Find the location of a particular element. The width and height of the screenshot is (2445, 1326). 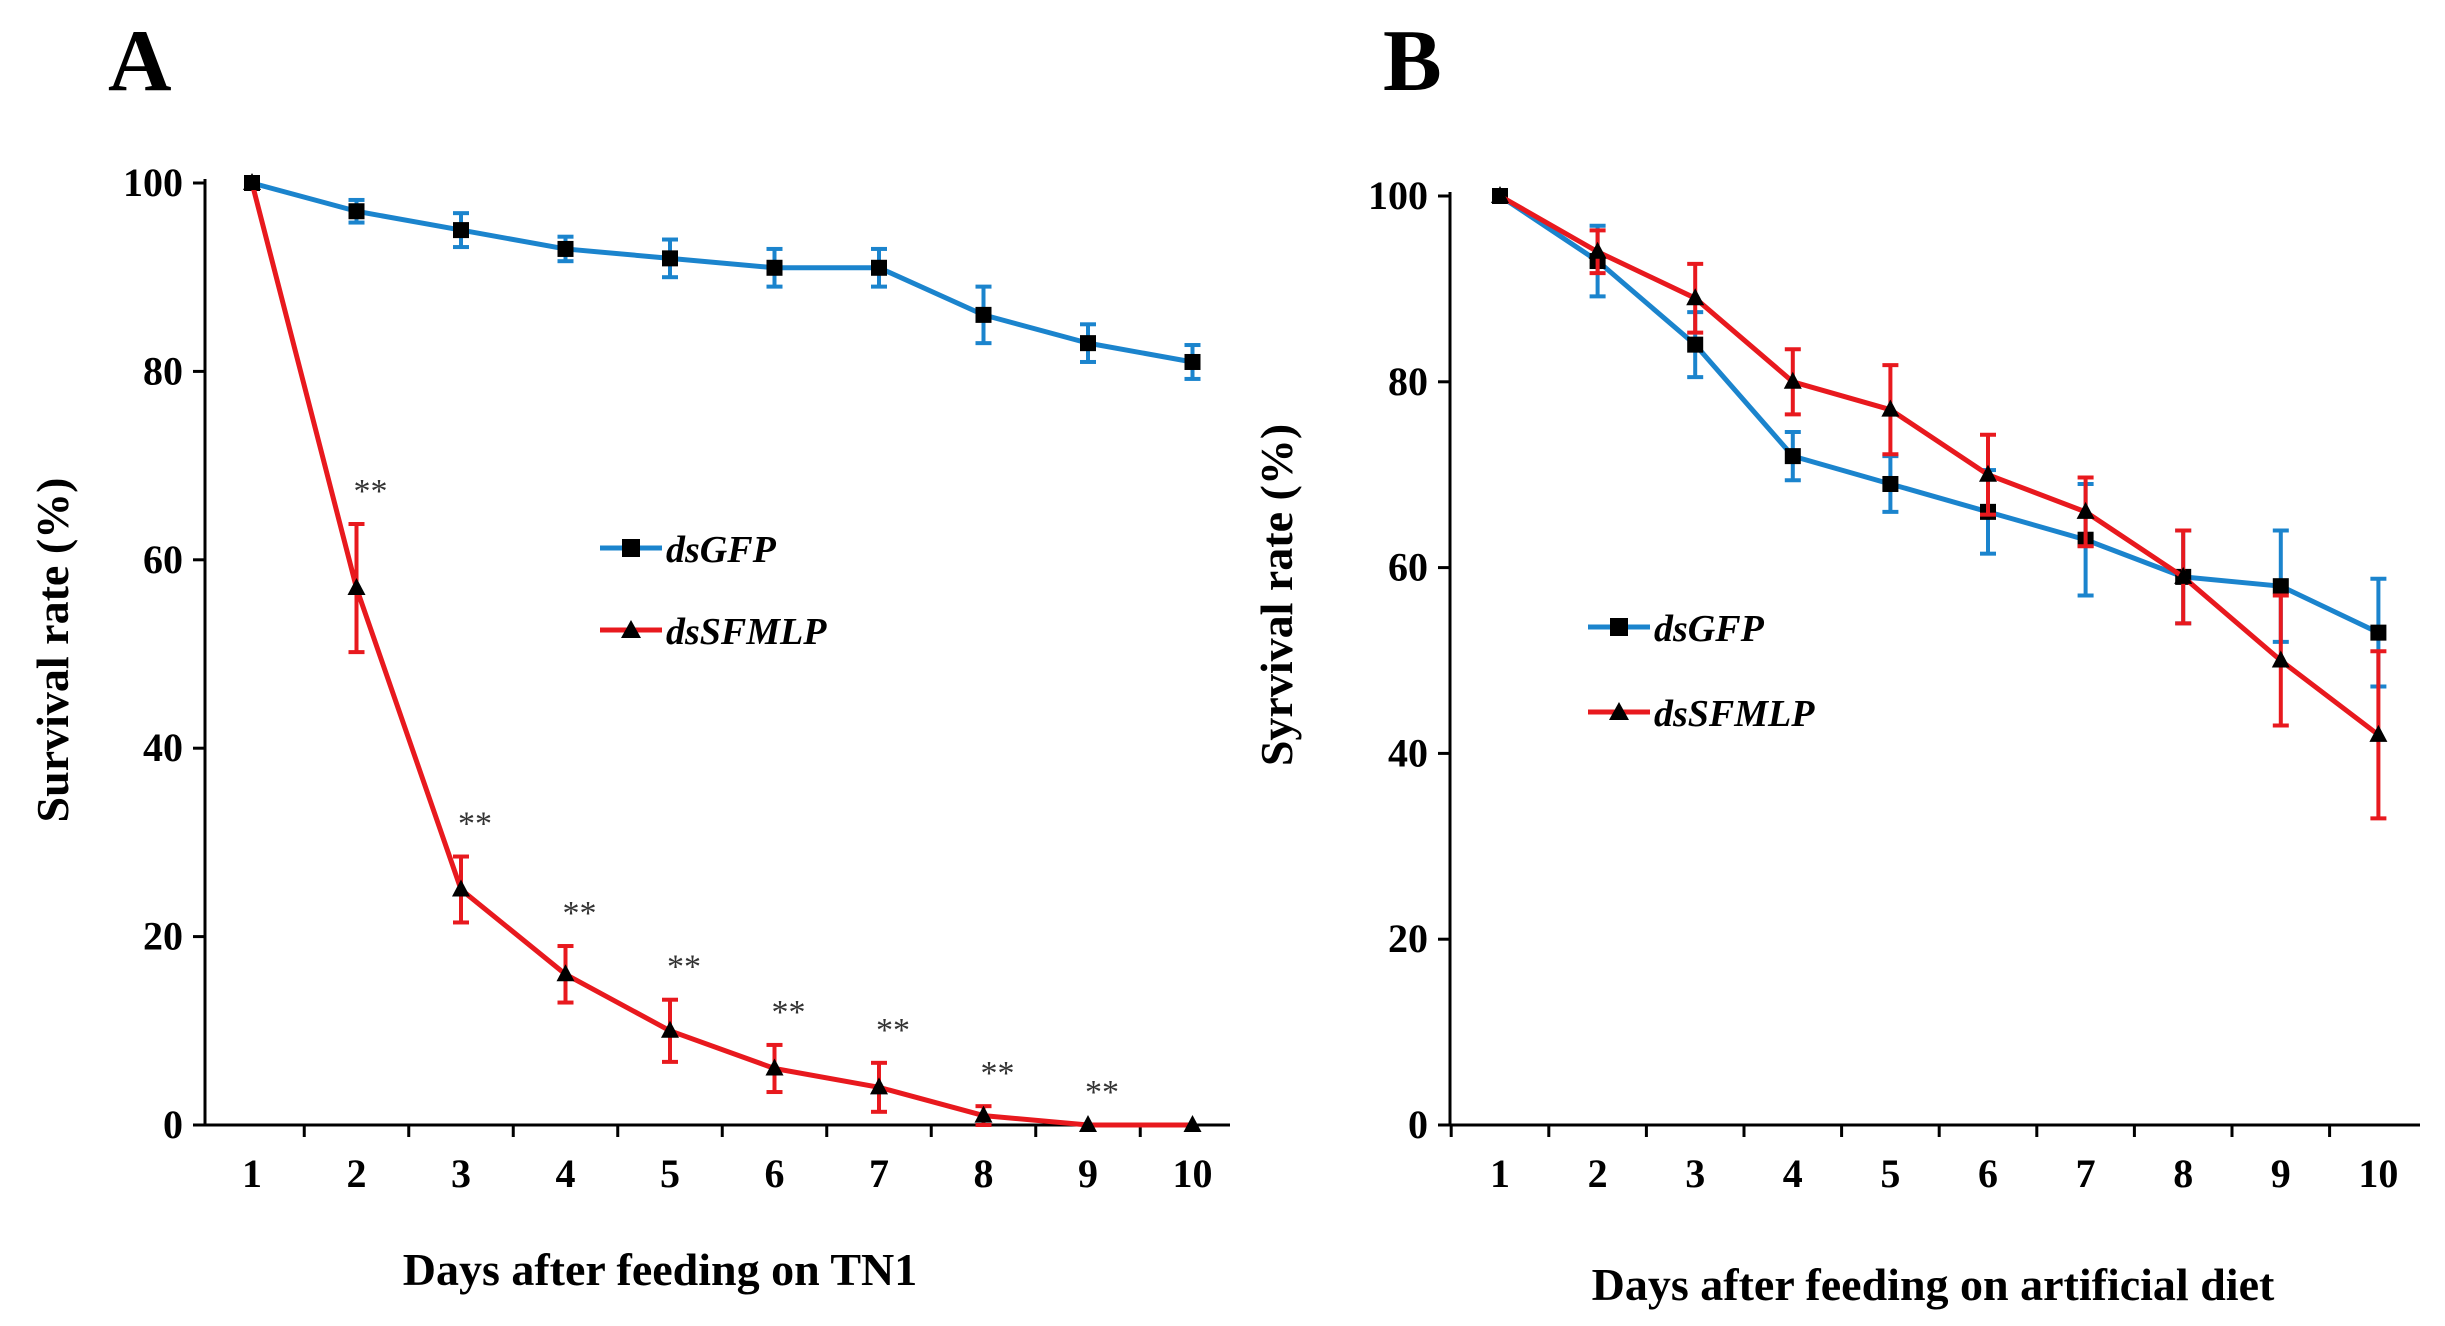

panel-b-ytick-label: 100 is located at coordinates (1398, 195).